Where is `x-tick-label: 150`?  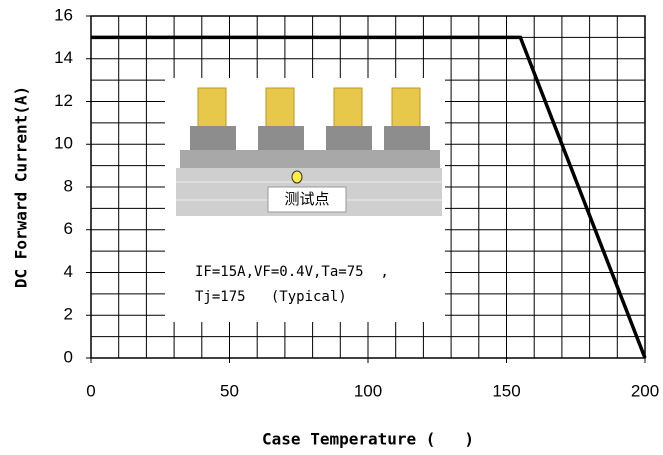 x-tick-label: 150 is located at coordinates (506, 390).